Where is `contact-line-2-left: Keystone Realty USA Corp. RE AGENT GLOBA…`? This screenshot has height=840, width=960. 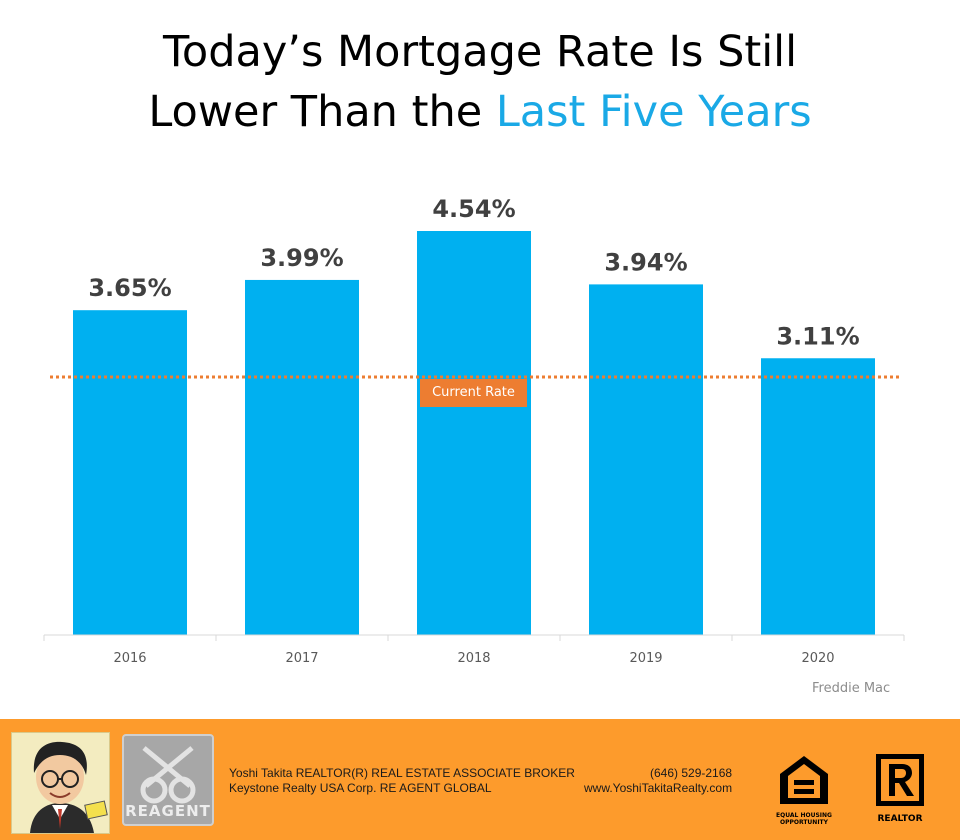 contact-line-2-left: Keystone Realty USA Corp. RE AGENT GLOBA… is located at coordinates (360, 788).